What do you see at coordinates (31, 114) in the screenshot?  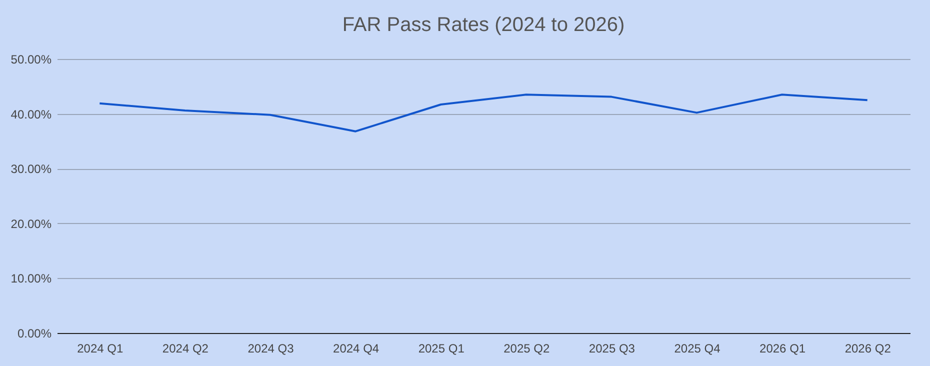 I see `y-tick-label: 40.00%` at bounding box center [31, 114].